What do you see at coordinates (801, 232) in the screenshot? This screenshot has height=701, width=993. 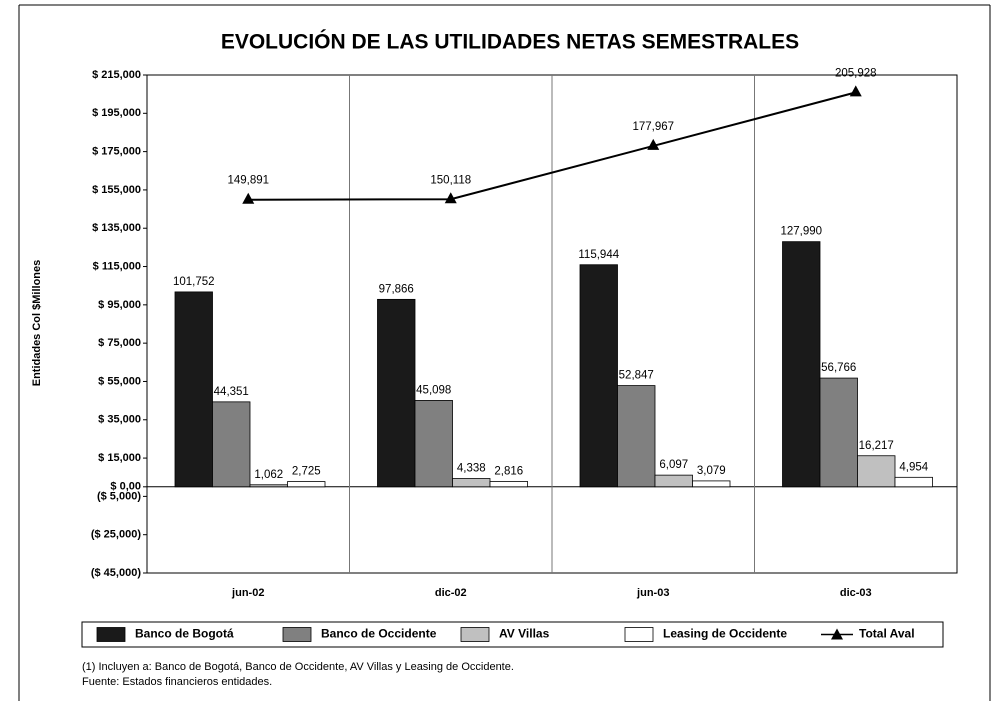 I see `data-label: 127,990` at bounding box center [801, 232].